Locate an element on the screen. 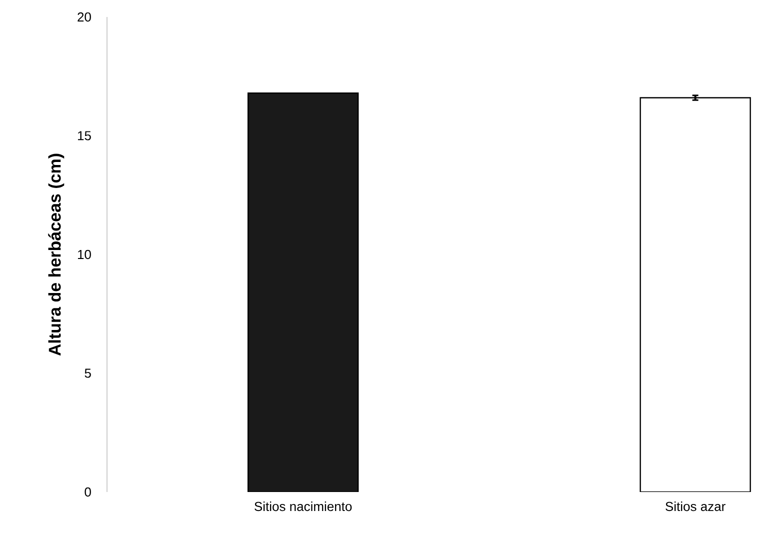  y-tick-label: 20 is located at coordinates (84, 17).